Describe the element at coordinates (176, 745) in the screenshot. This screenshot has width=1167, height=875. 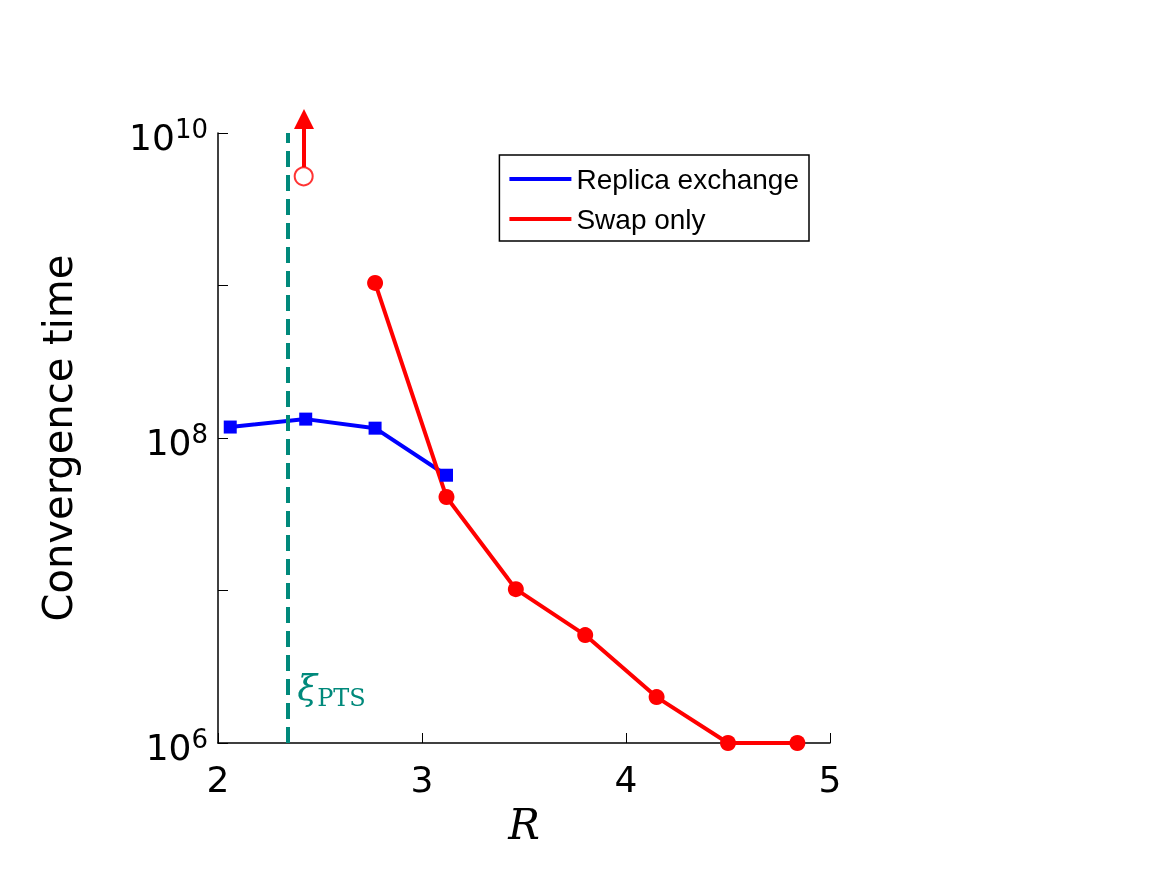
I see `y-tick-label: 10$^{6}$` at that location.